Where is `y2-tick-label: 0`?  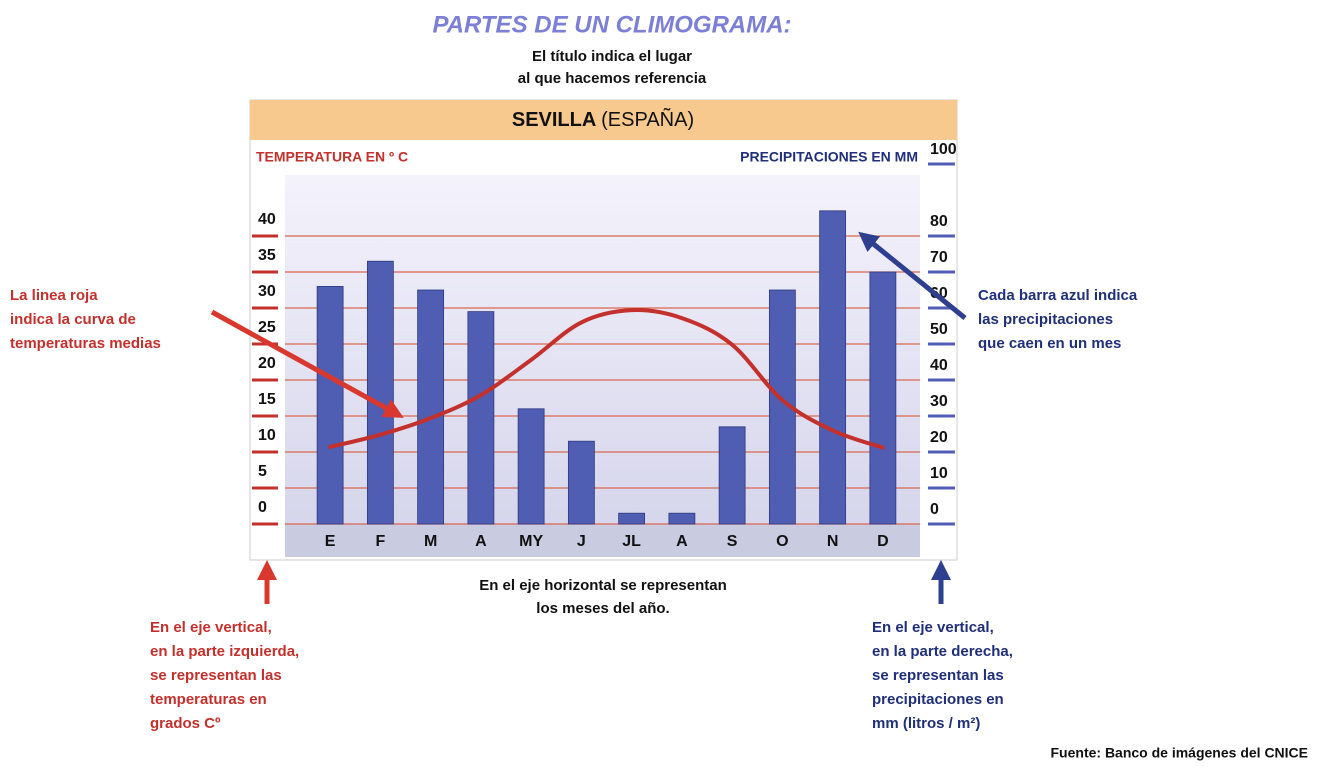
y2-tick-label: 0 is located at coordinates (934, 509).